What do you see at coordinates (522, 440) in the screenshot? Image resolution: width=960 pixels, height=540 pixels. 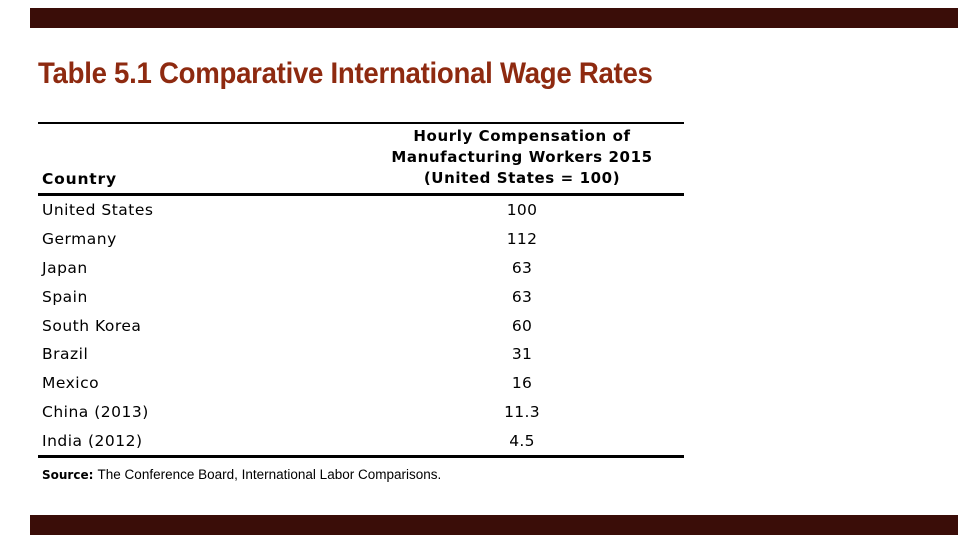 I see `value-cell: 4.5` at bounding box center [522, 440].